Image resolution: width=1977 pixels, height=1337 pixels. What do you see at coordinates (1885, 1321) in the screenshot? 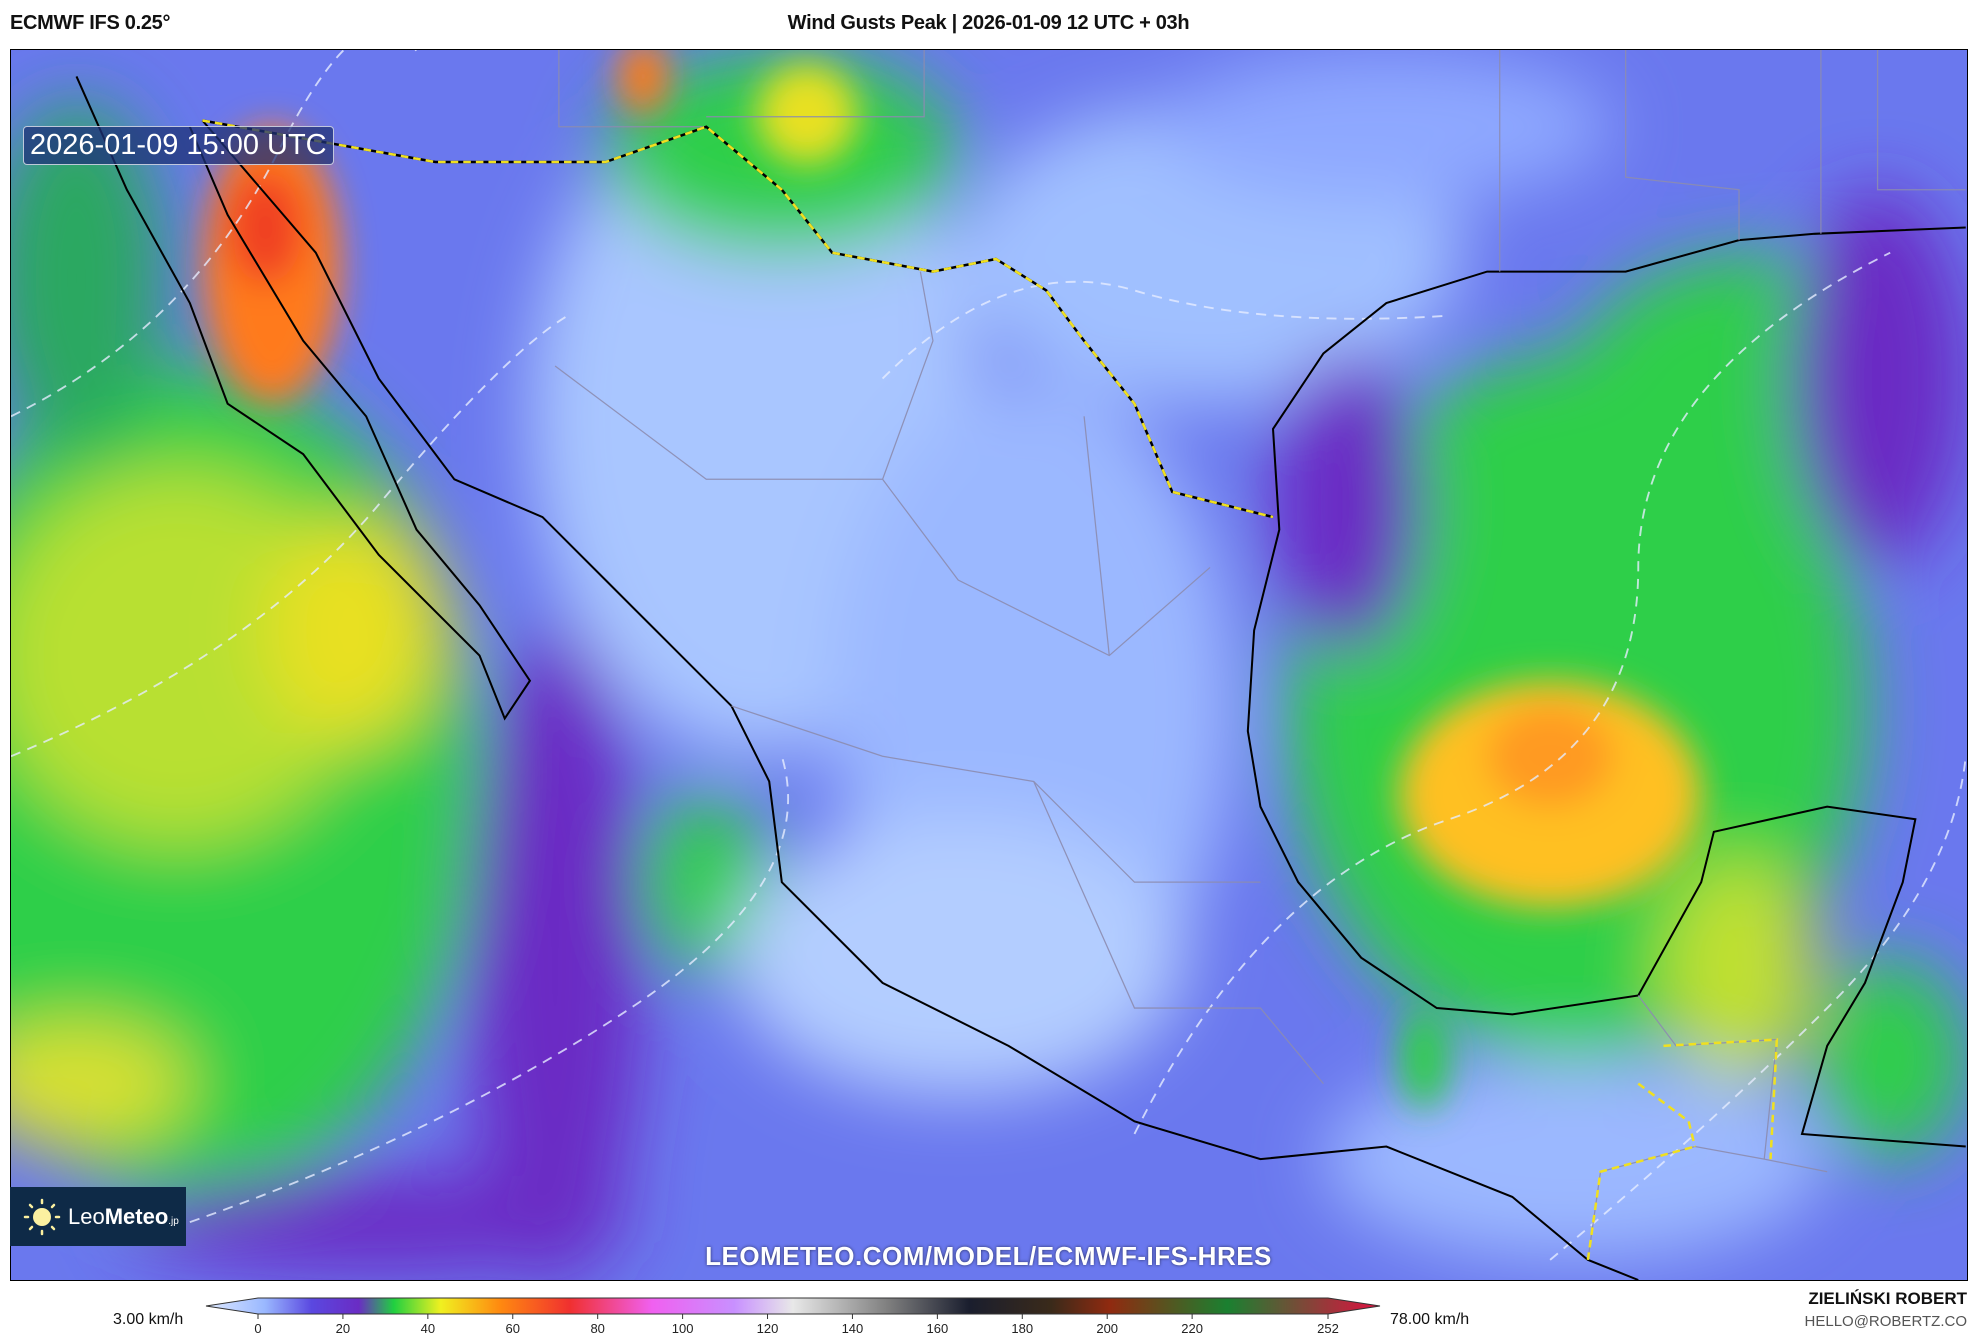
I see `author-email: HELLO@ROBERTZ.CO` at bounding box center [1885, 1321].